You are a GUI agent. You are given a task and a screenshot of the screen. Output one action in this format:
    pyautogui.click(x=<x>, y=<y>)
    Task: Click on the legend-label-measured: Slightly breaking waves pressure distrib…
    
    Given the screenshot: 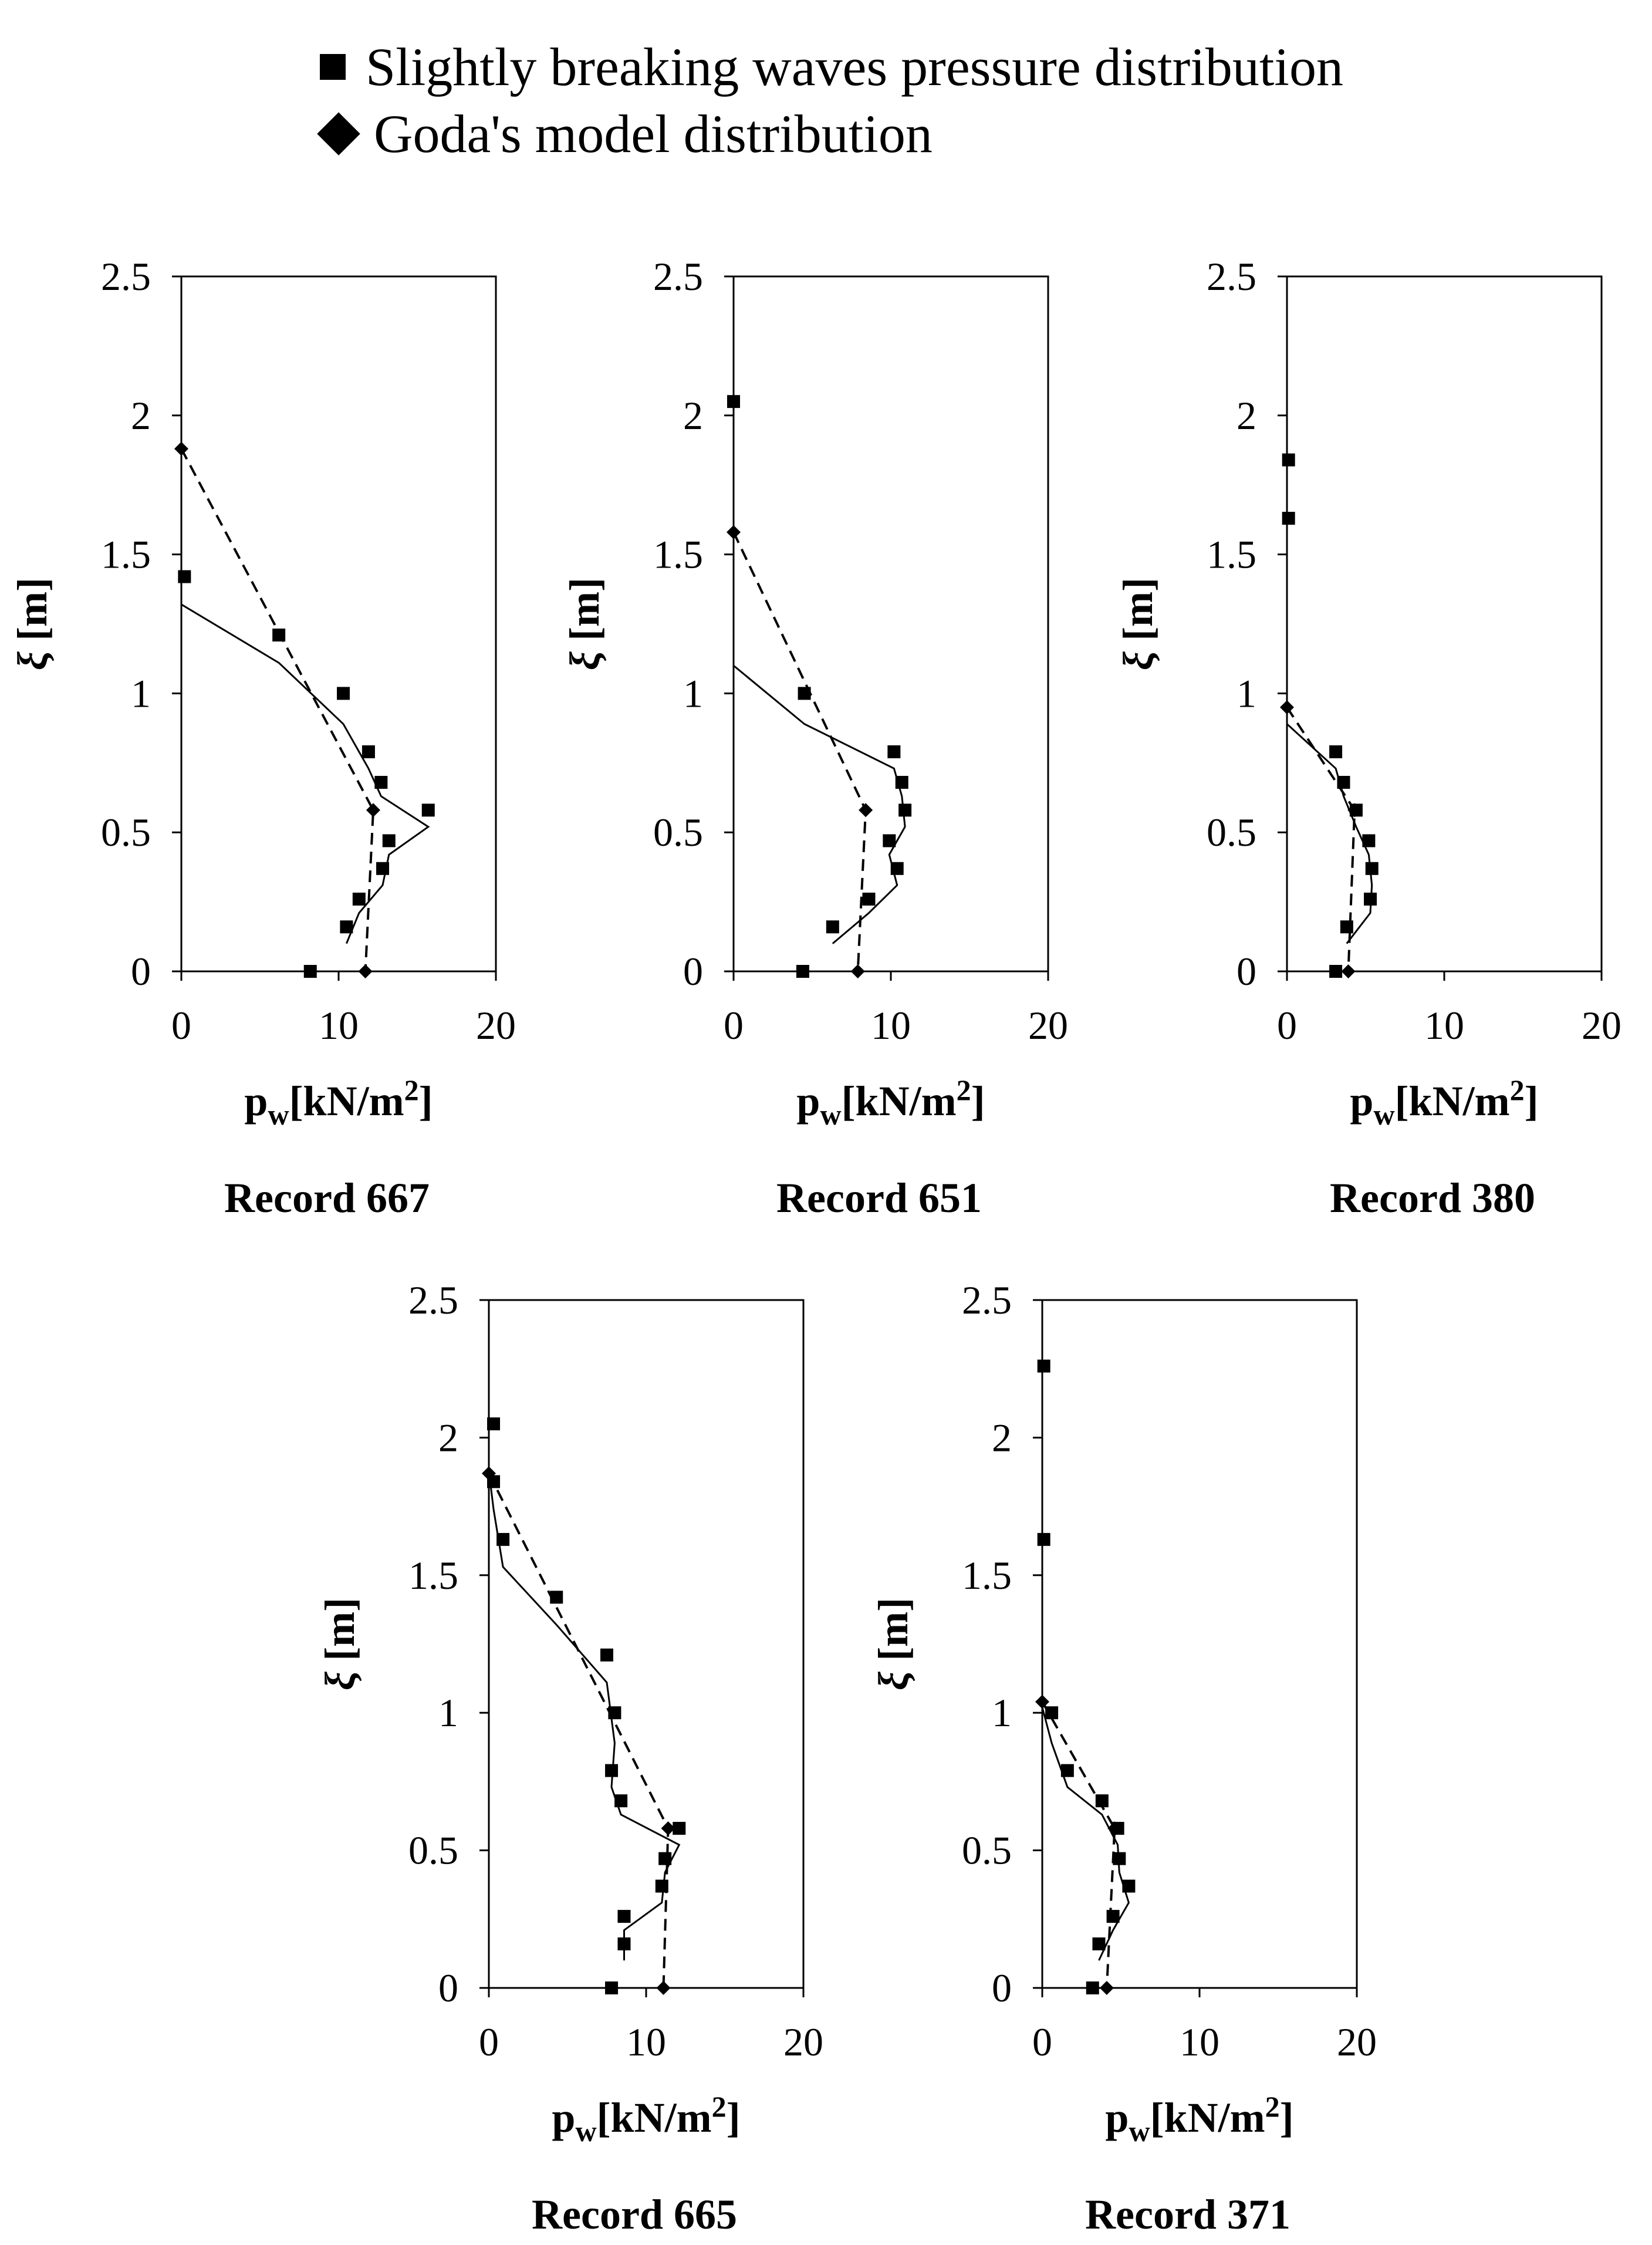 What is the action you would take?
    pyautogui.click(x=854, y=66)
    